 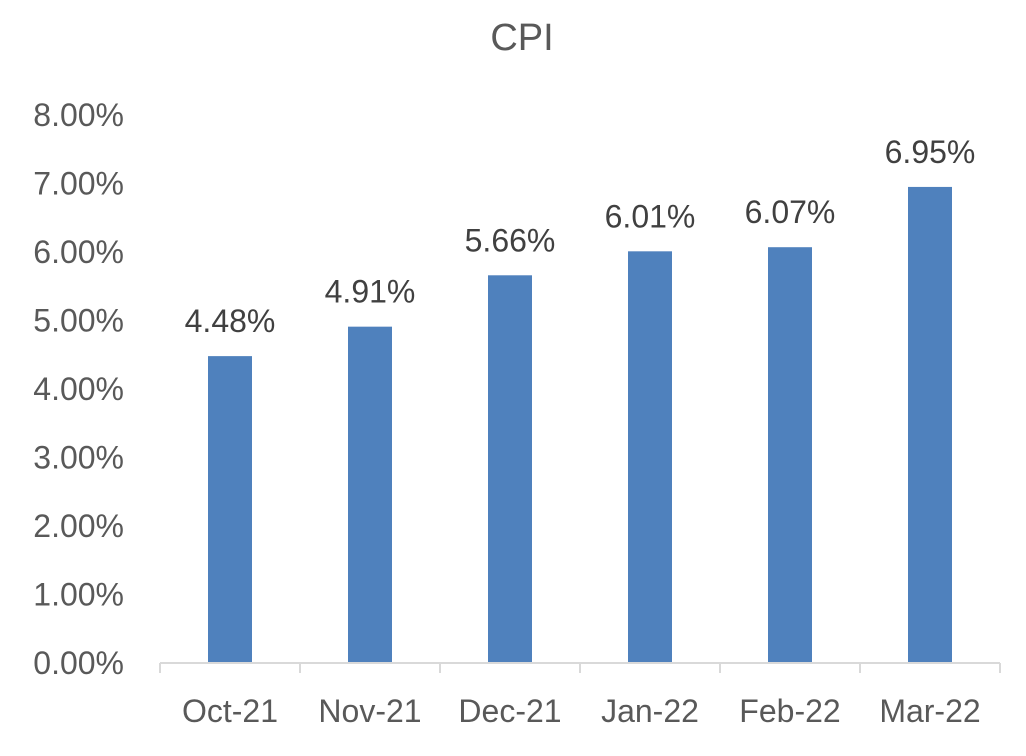 I want to click on y-tick-label: 0.00%, so click(x=78, y=663).